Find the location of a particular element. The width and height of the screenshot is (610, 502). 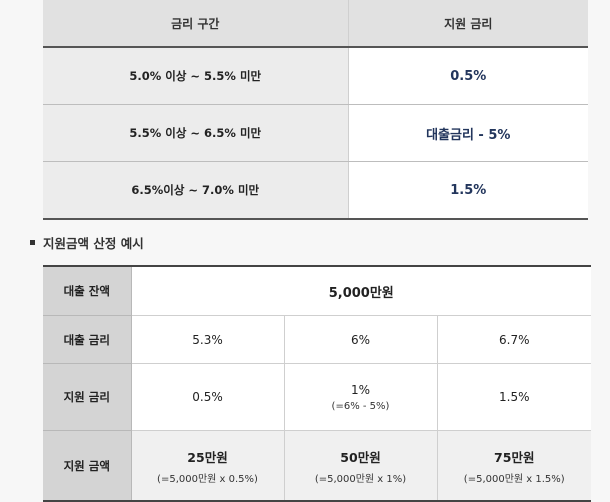

support-rate-example-cell: 1% (=6% - 5%) is located at coordinates (360, 397).